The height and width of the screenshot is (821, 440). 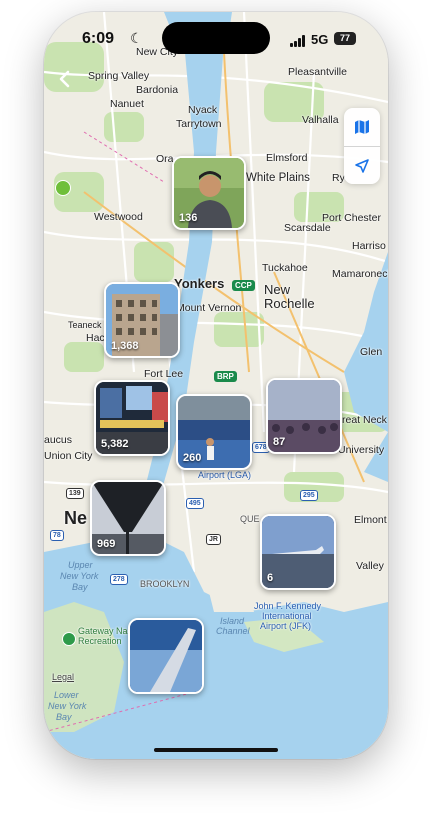 I want to click on map-label-port-chester: Port Chester, so click(x=351, y=218).